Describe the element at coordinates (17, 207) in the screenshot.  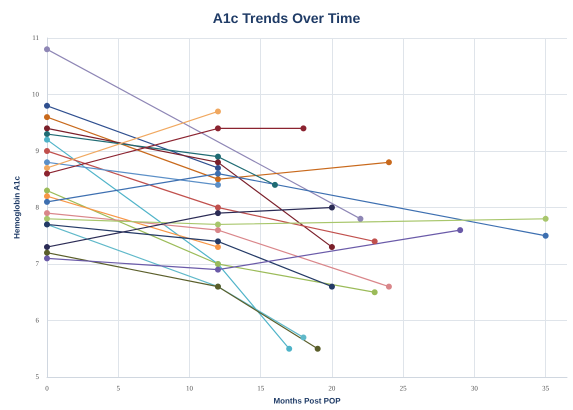
I see `y-axis-title: Hemoglobin A1c` at that location.